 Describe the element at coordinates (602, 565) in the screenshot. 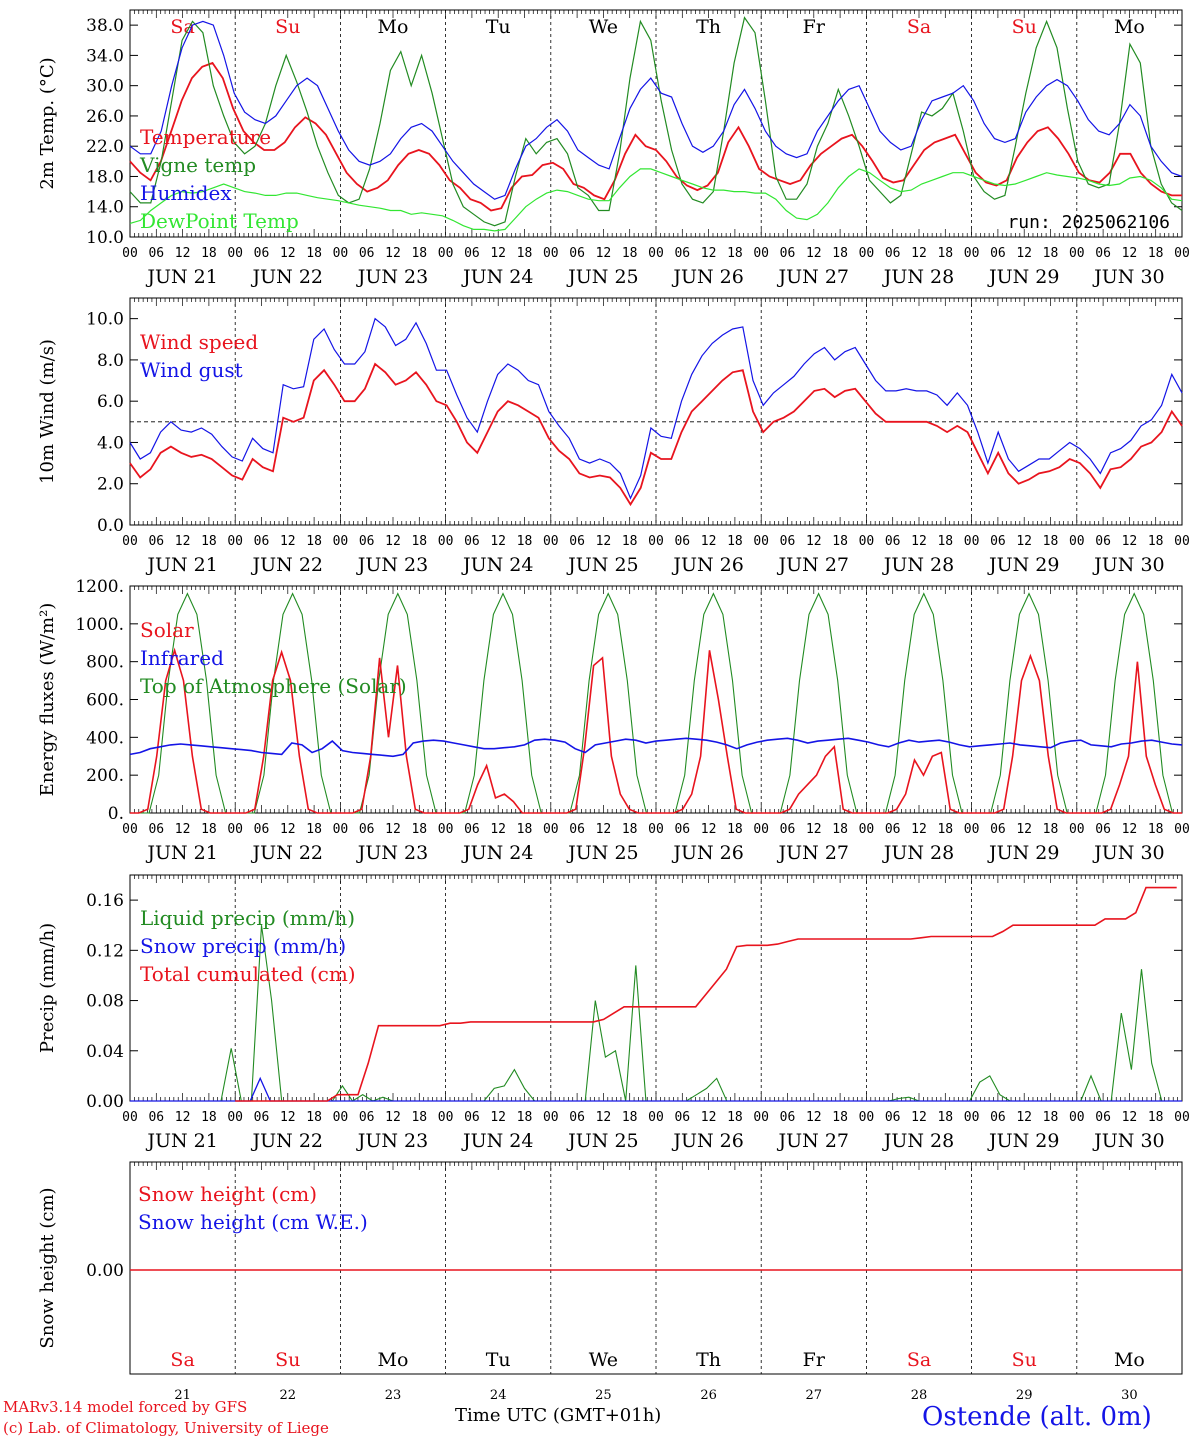

I see `date-label: JUN 25` at that location.